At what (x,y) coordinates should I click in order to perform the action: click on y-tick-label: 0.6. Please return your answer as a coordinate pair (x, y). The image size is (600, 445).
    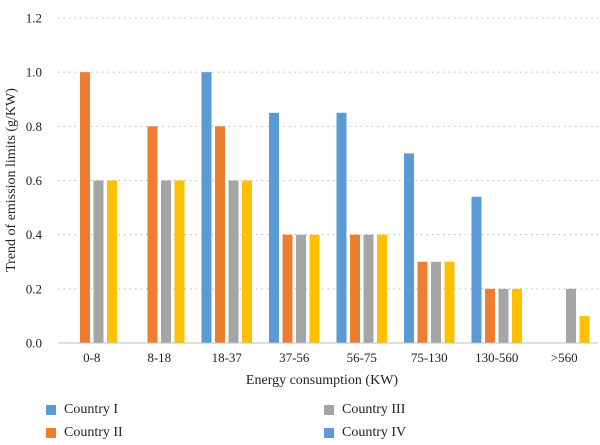
    Looking at the image, I should click on (34, 180).